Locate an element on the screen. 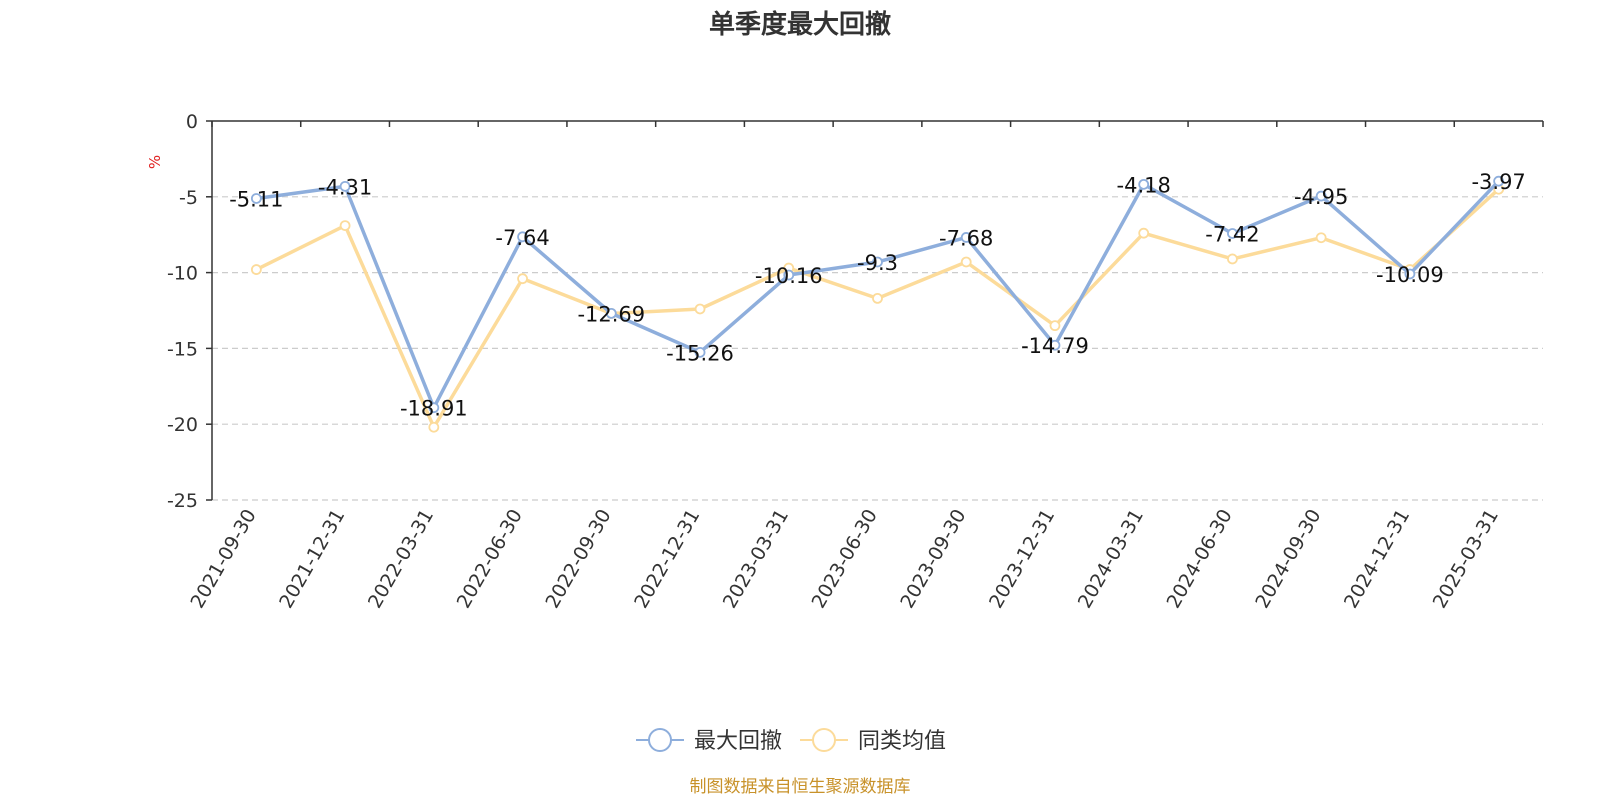 The image size is (1600, 800). x-tick-label: 2025-03-31 is located at coordinates (1466, 559).